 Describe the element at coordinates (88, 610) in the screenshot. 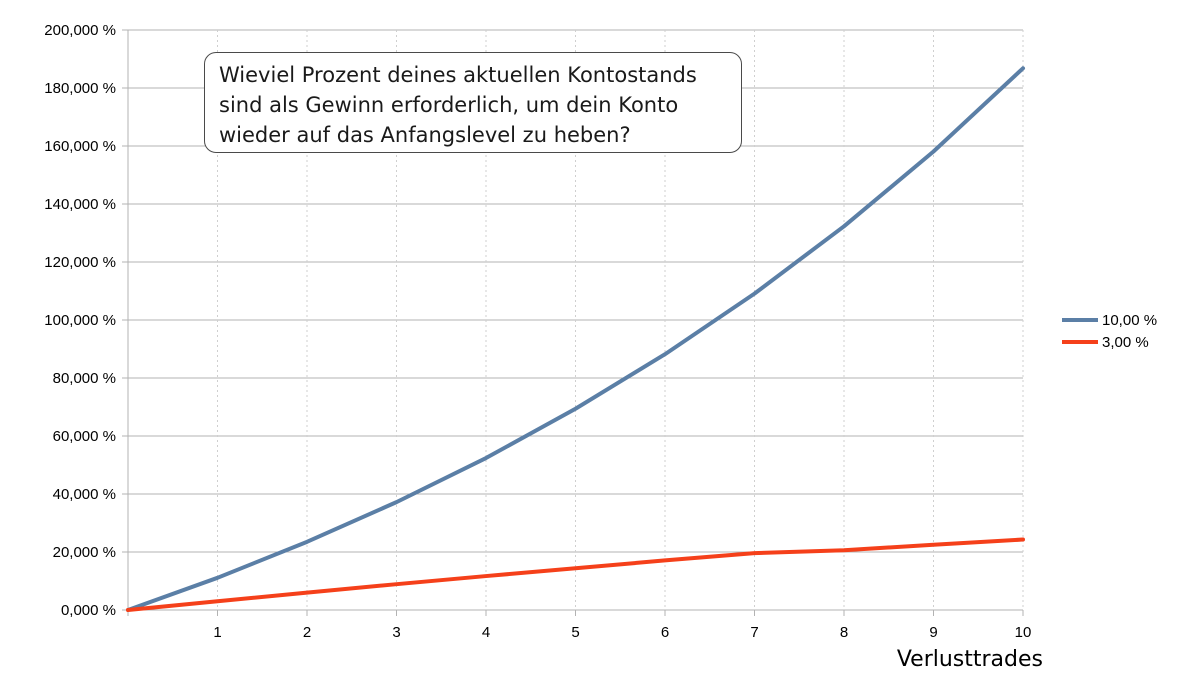

I see `y-tick-label: 0,000 %` at that location.